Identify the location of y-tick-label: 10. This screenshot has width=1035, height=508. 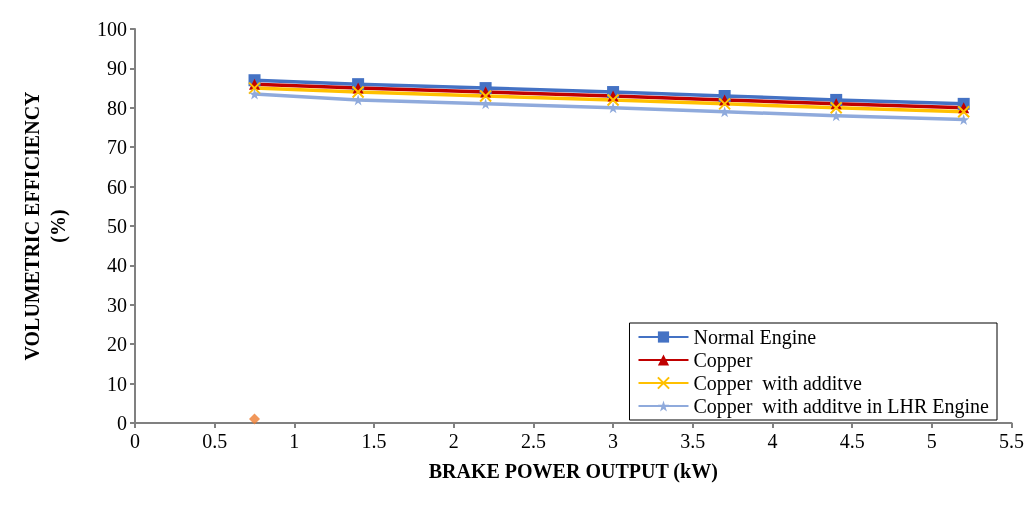
(117, 383).